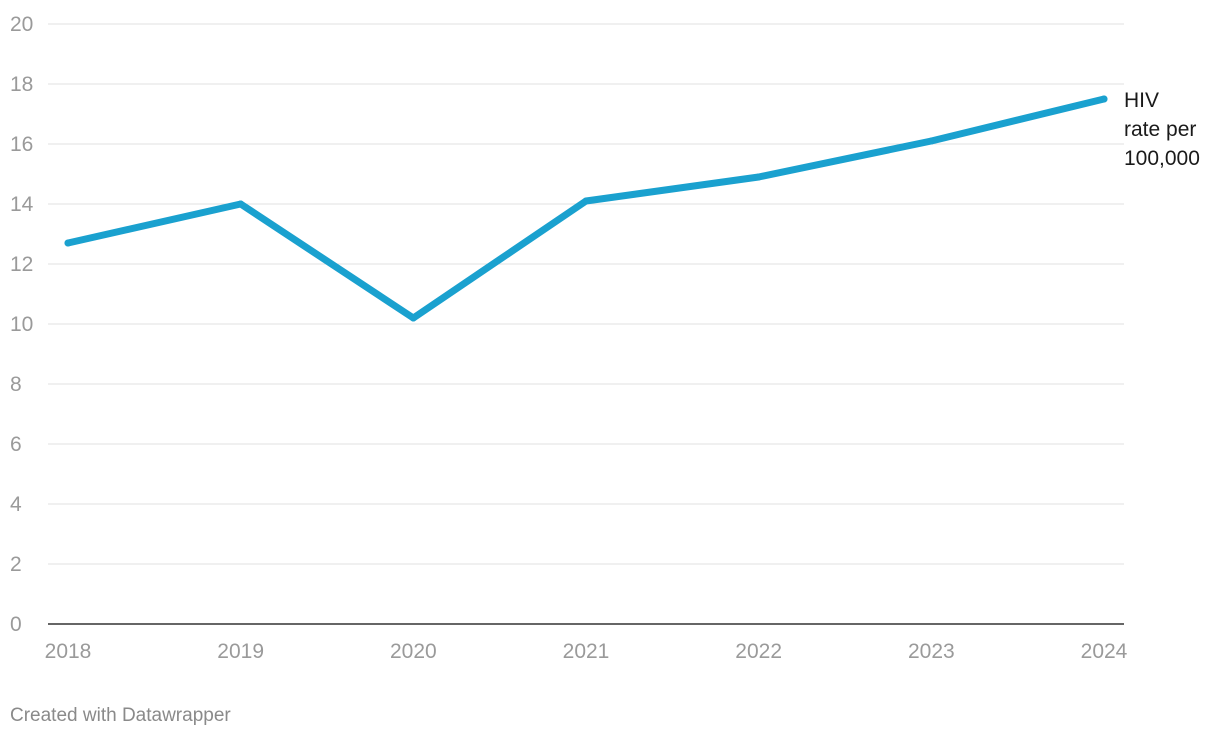  I want to click on series-label: HIV rate per 100,000, so click(1162, 129).